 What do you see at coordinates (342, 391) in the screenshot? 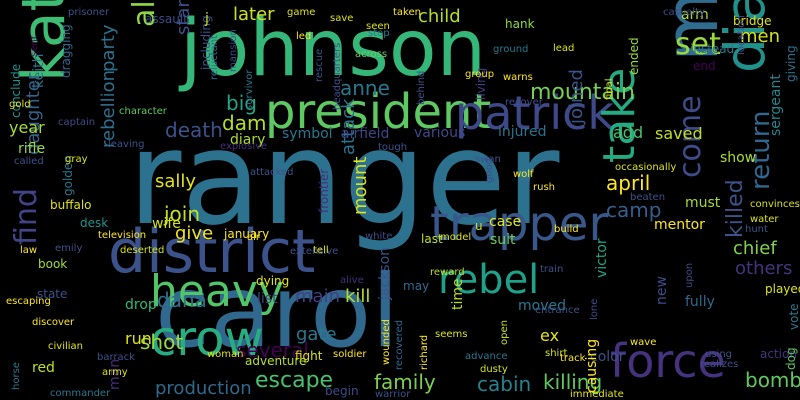
I see `cloud-word: begin` at bounding box center [342, 391].